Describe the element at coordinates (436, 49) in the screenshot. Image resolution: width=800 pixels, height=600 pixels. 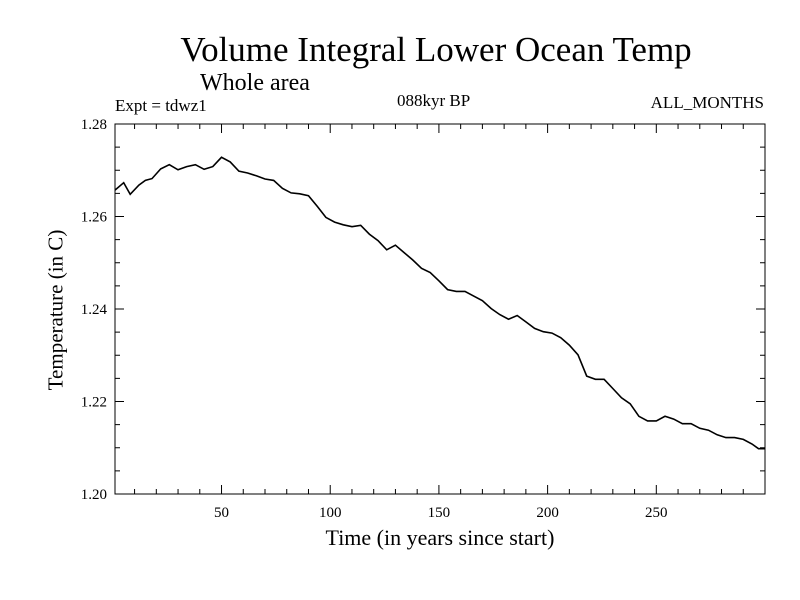
I see `chart-title: Volume Integral Lower Ocean Temp` at that location.